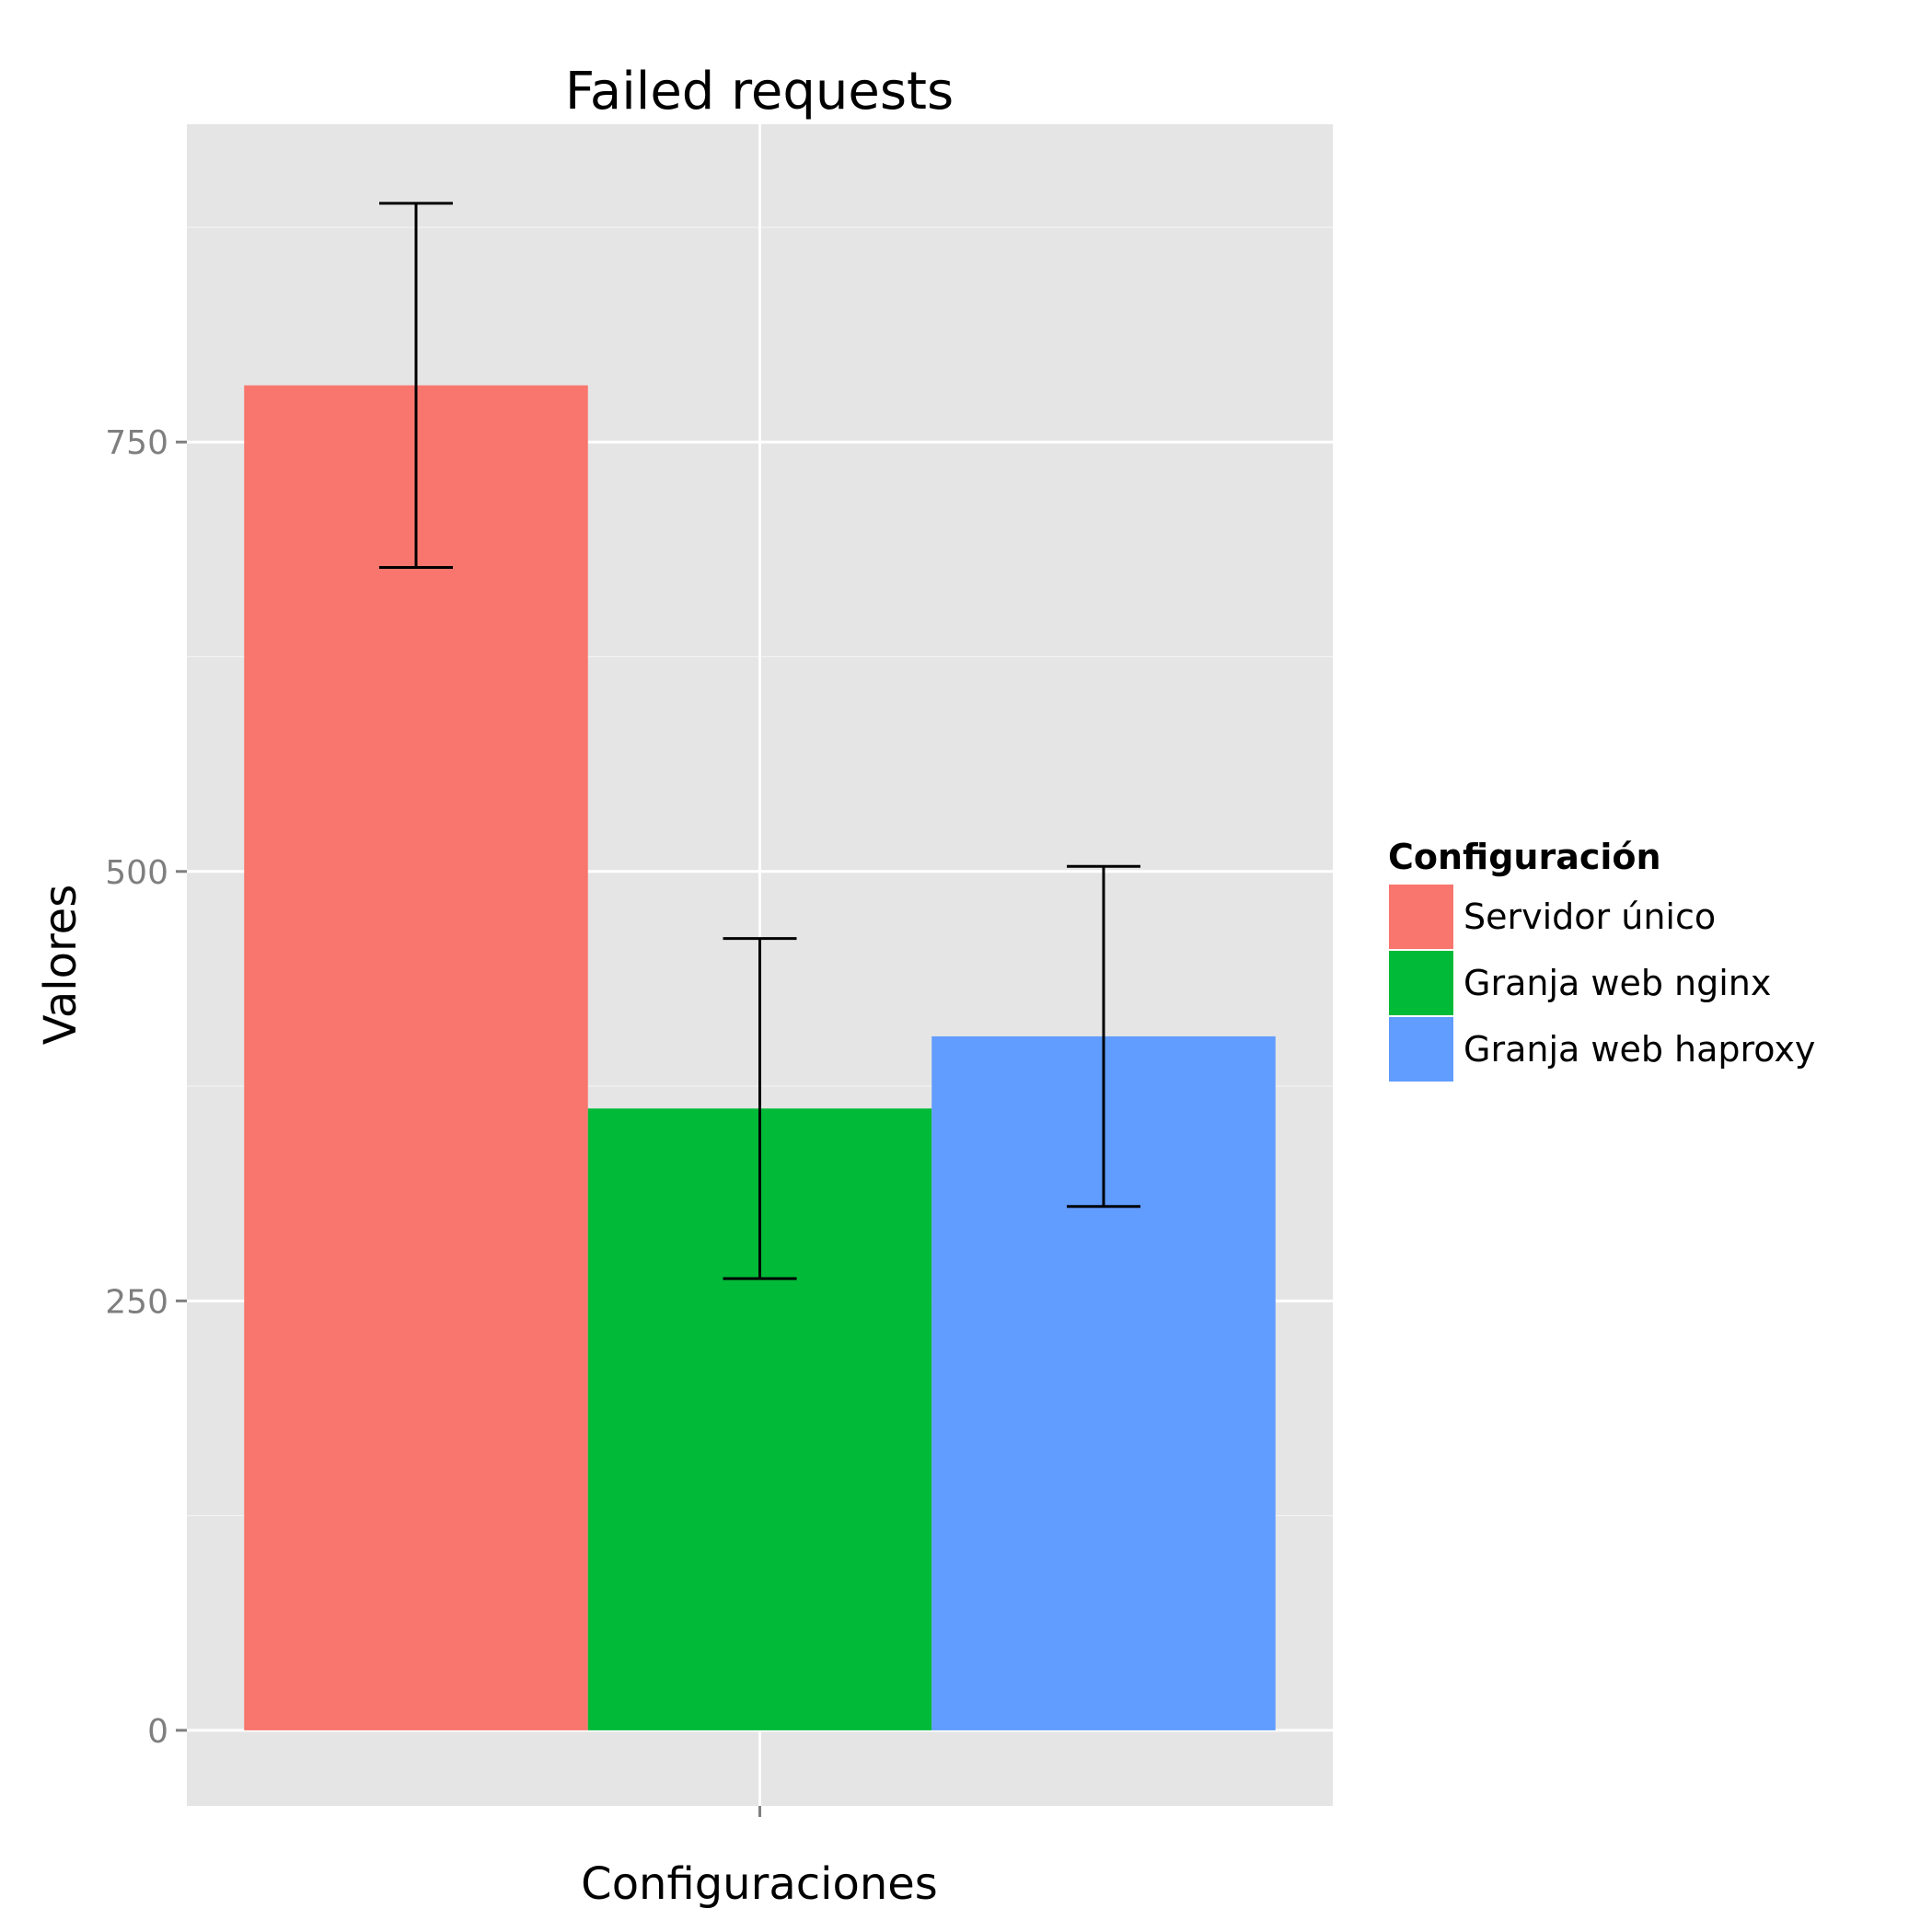 This screenshot has height=1932, width=1932. Describe the element at coordinates (1589, 917) in the screenshot. I see `legend-label-1: Servidor único` at that location.